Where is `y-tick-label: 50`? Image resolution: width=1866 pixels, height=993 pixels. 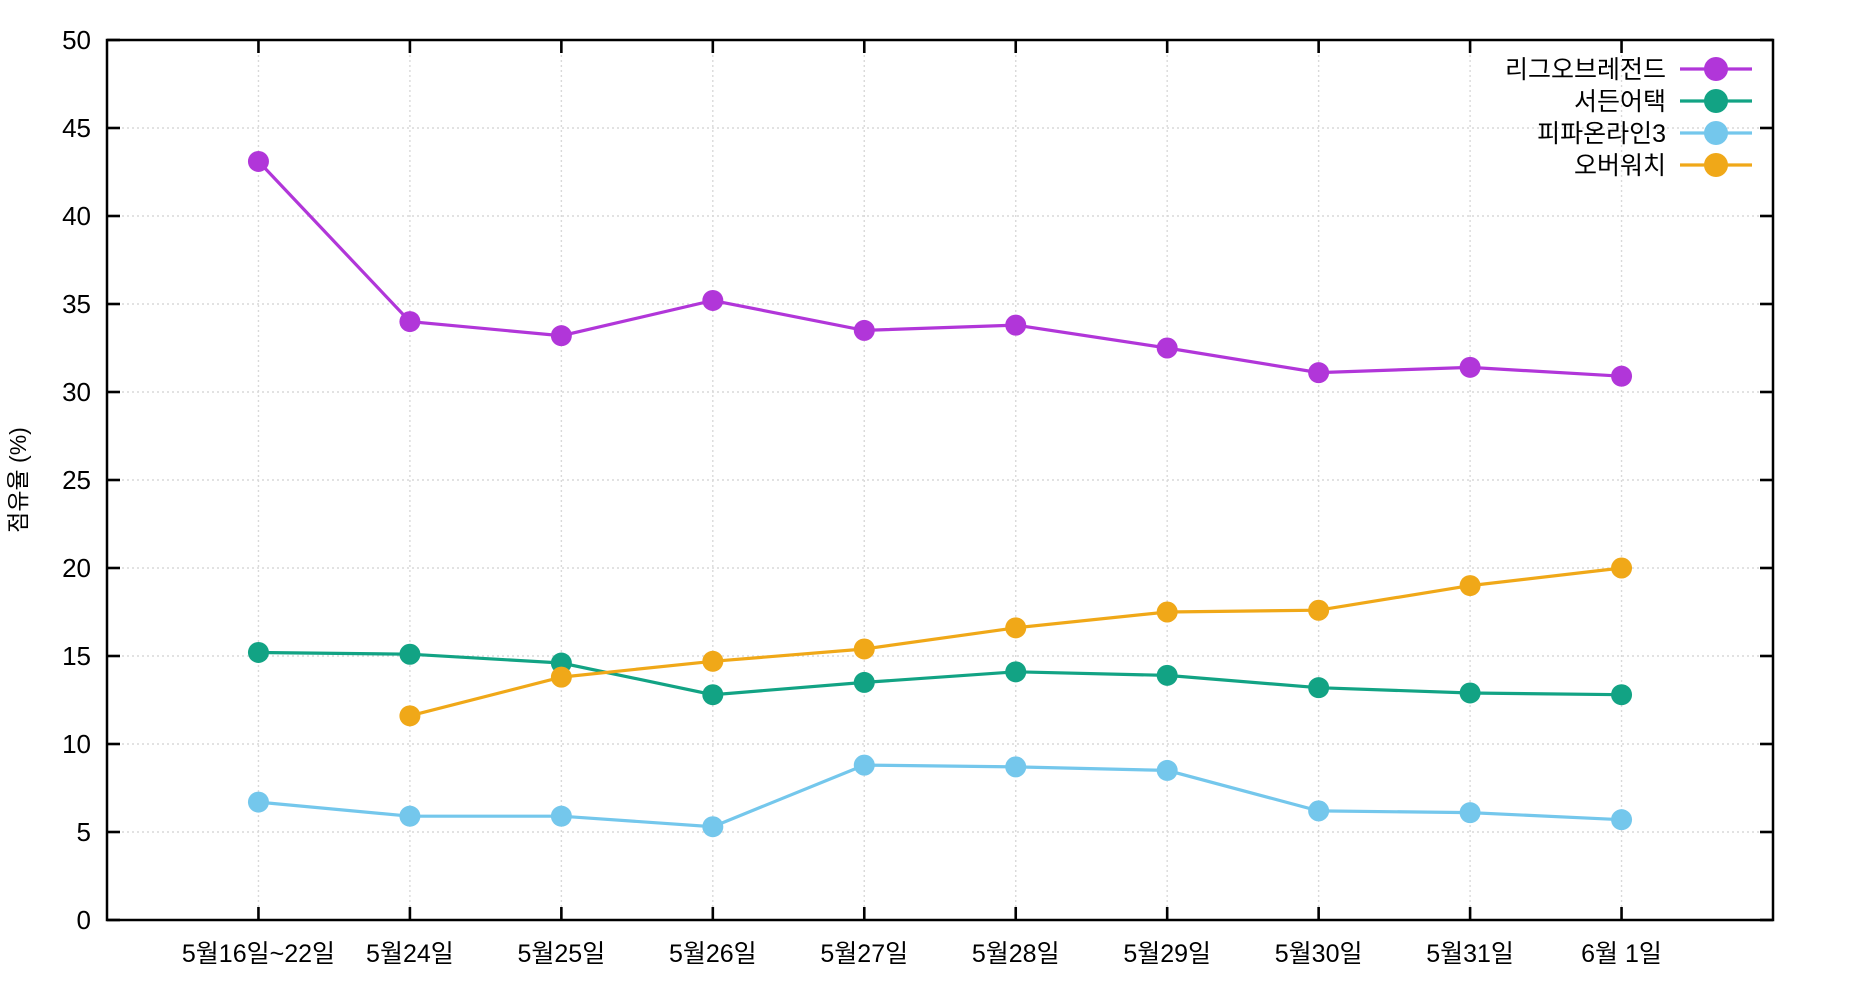 y-tick-label: 50 is located at coordinates (76, 40).